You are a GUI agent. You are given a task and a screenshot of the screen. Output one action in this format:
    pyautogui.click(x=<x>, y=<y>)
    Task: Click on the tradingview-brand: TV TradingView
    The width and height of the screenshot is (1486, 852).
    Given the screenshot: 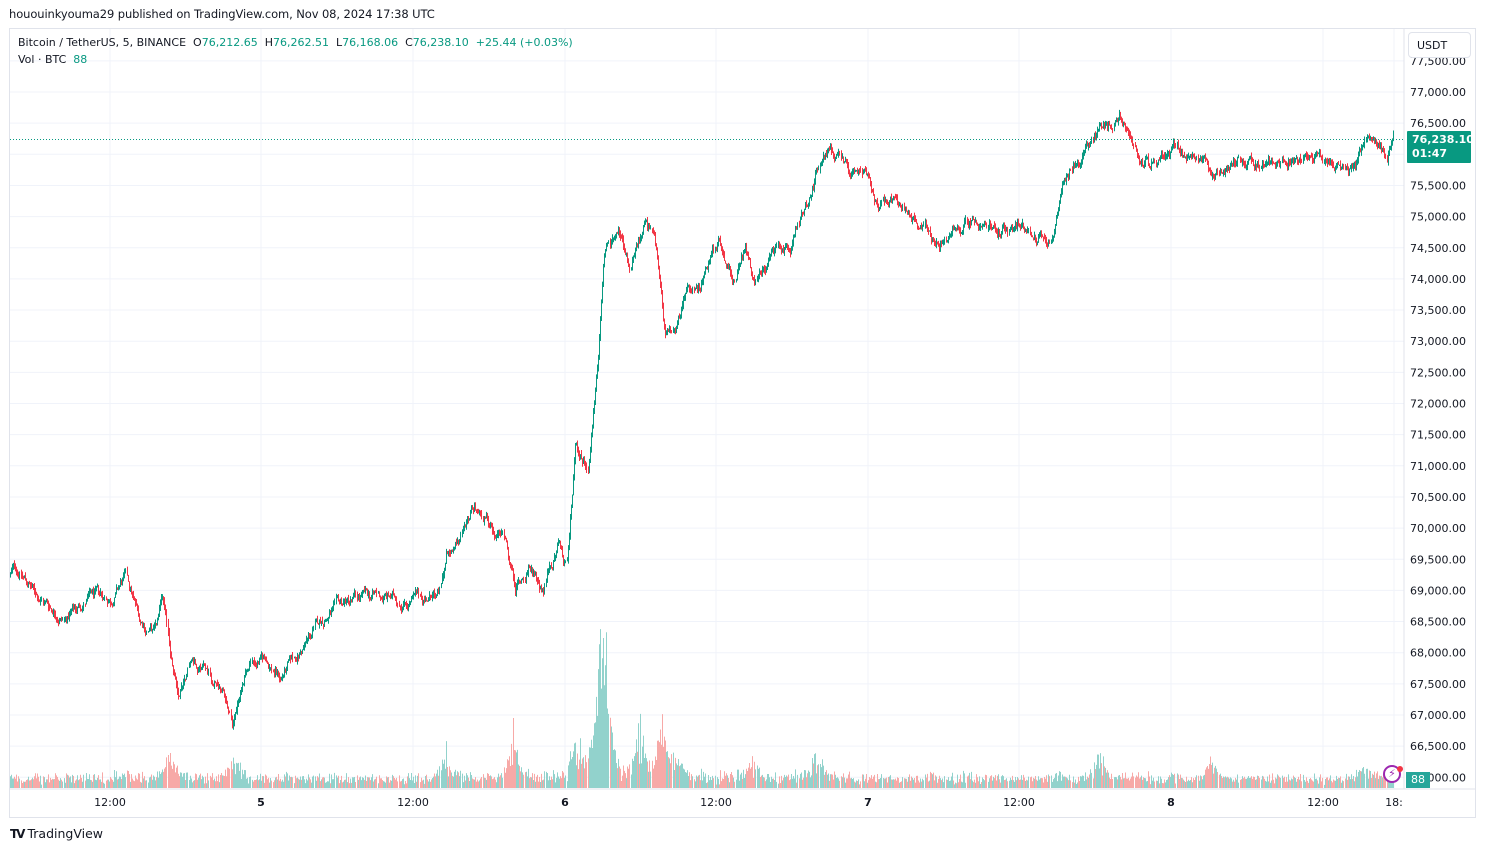 What is the action you would take?
    pyautogui.click(x=56, y=833)
    